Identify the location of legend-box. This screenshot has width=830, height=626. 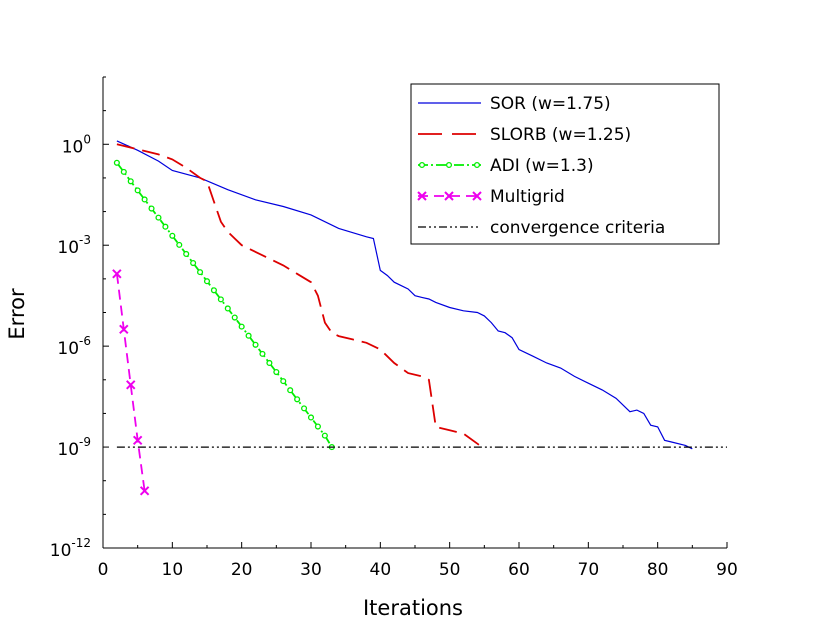
(565, 164).